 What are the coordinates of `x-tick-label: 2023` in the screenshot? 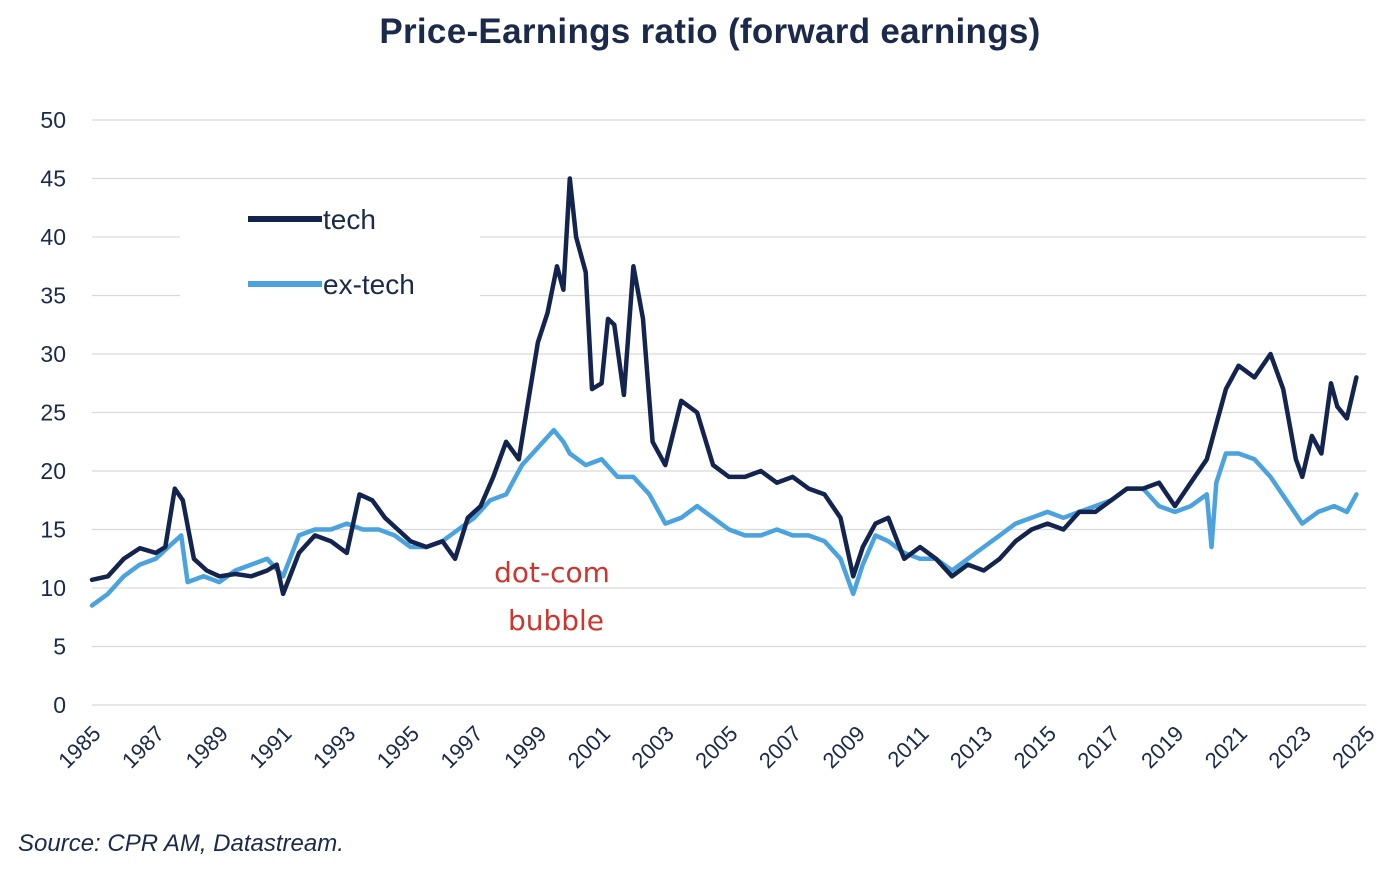 It's located at (1290, 747).